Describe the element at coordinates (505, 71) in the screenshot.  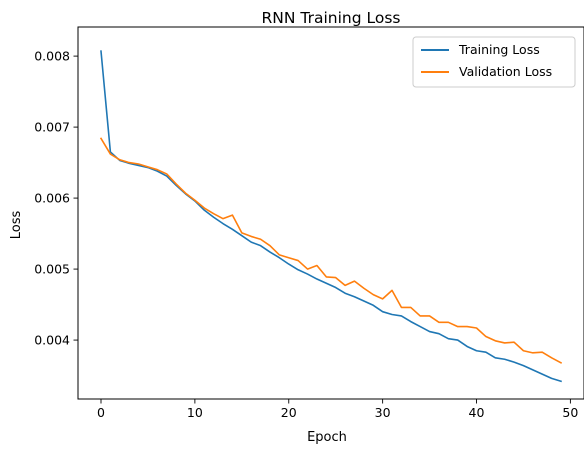
I see `legend-label-validation-loss: Validation Loss` at that location.